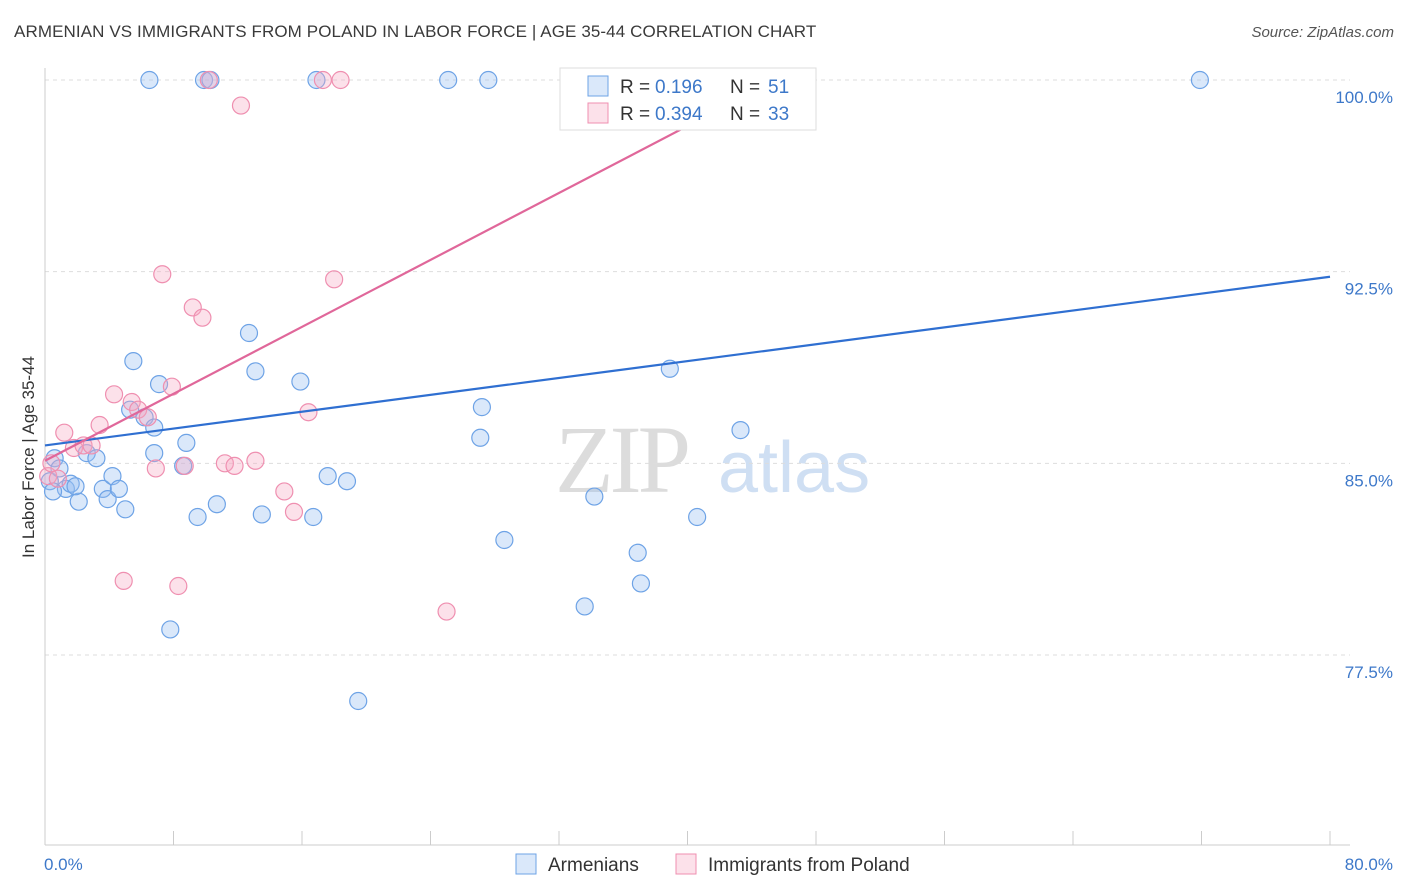 This screenshot has height=892, width=1406. I want to click on watermark-zip: ZIP, so click(621, 459).